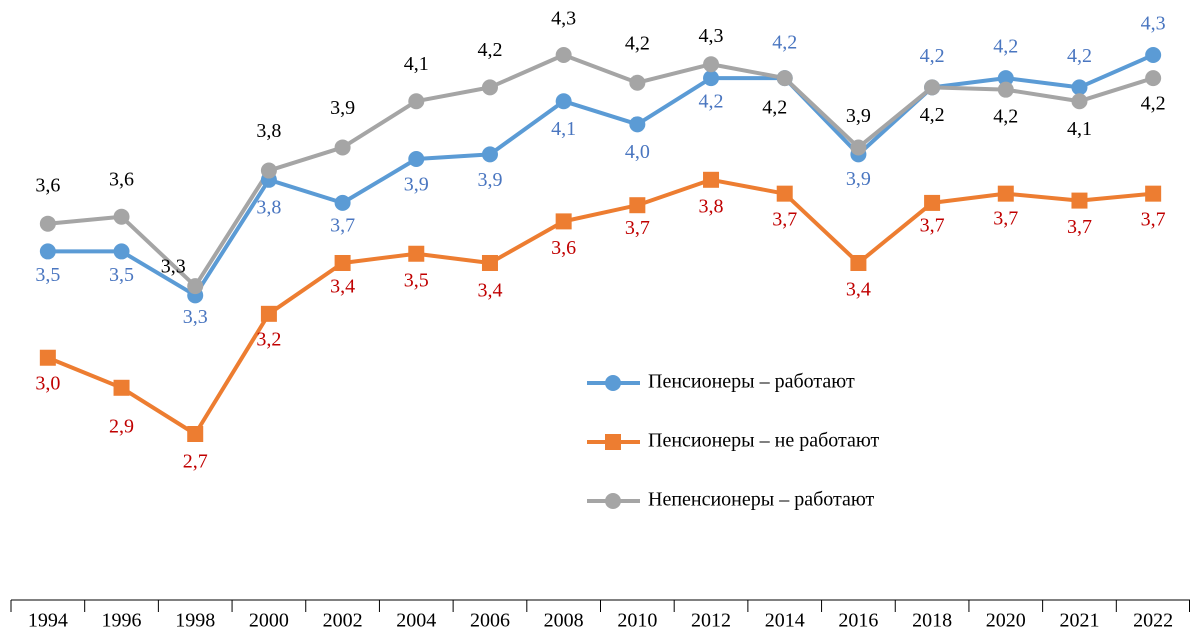 The width and height of the screenshot is (1190, 632). I want to click on x-tick-label: 2012, so click(711, 621).